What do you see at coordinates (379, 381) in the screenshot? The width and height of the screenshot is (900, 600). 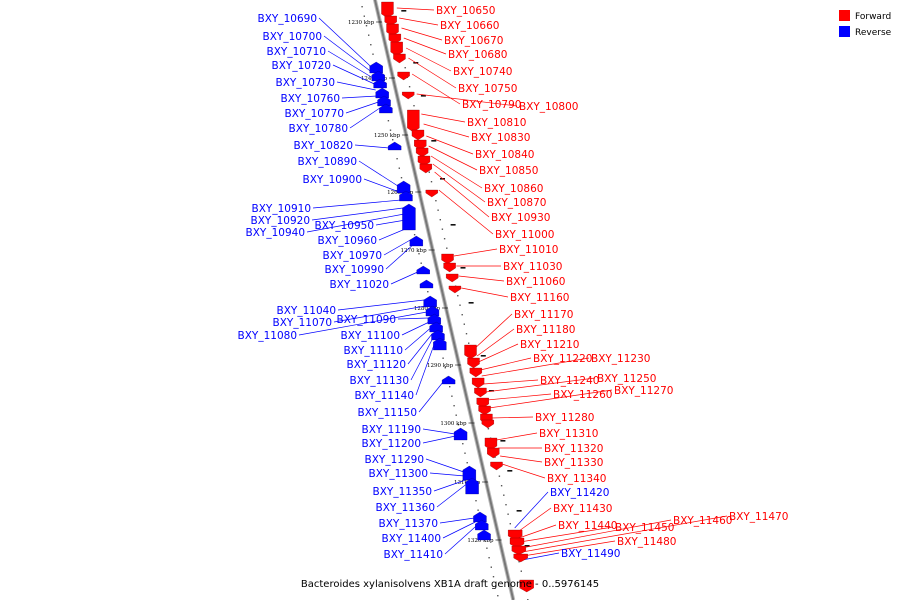 I see `reverse-gene-label: BXY_11130` at bounding box center [379, 381].